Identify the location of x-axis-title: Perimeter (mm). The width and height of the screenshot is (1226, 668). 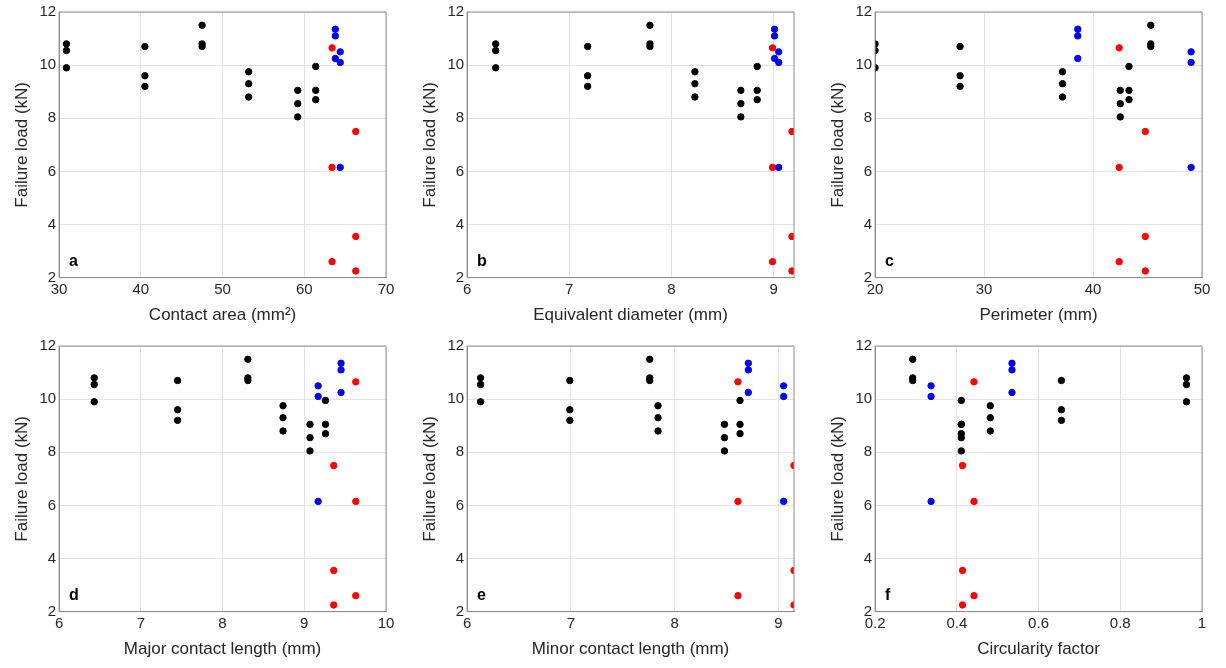
(1038, 315).